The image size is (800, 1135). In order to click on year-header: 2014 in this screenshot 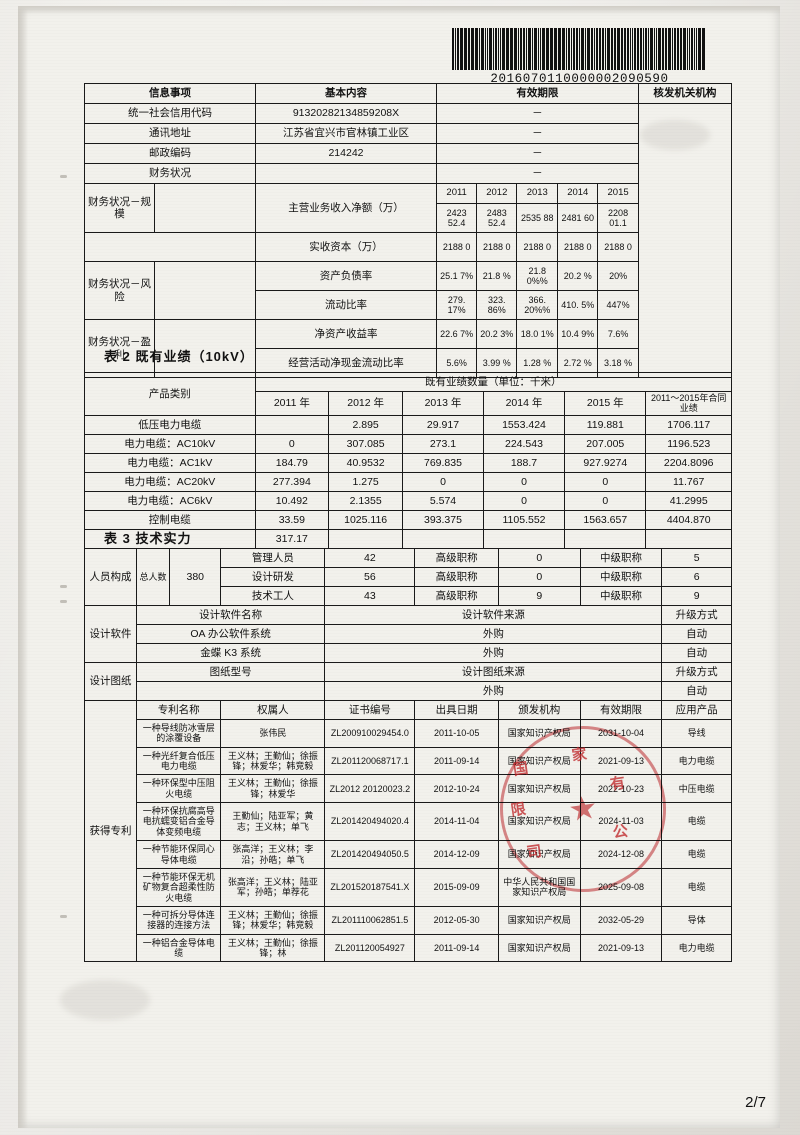, I will do `click(578, 193)`.